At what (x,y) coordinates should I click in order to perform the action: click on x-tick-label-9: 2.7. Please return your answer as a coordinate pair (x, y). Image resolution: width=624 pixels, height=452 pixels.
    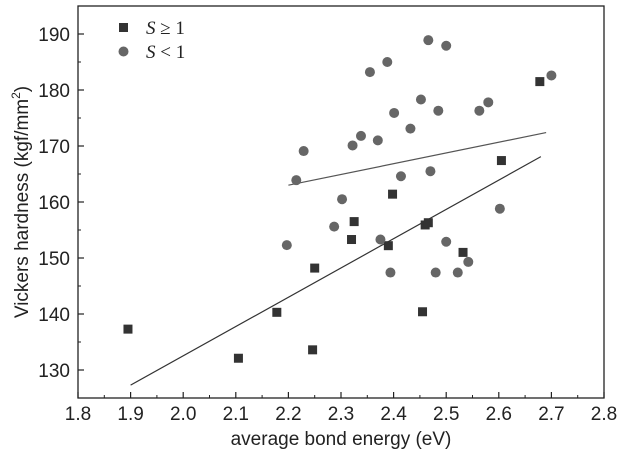
    Looking at the image, I should click on (551, 414).